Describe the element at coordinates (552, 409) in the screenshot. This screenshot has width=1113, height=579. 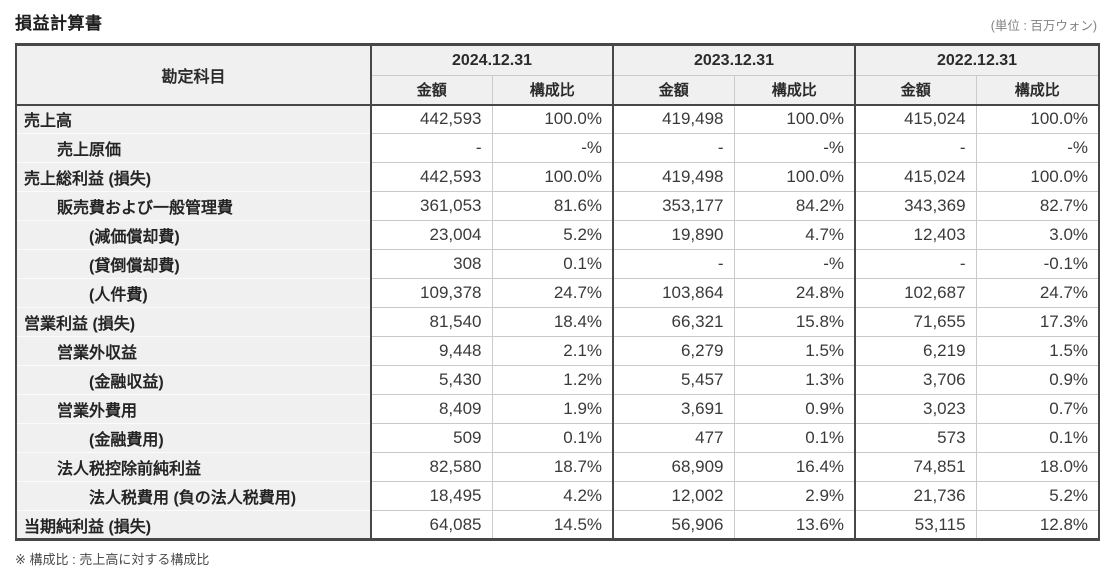
I see `ratio-cell: 1.9%` at that location.